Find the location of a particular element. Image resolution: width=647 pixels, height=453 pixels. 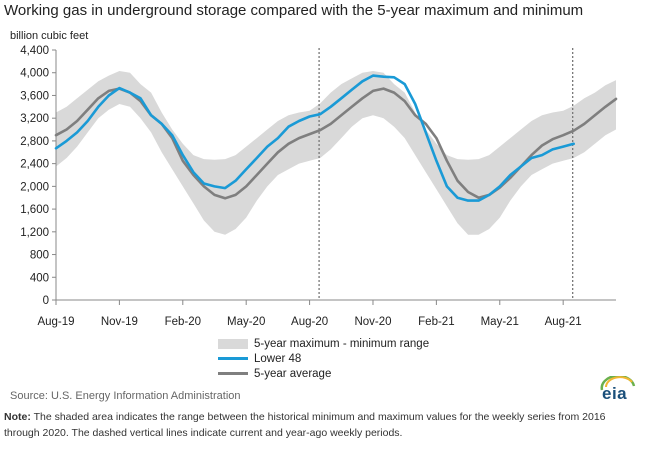

y-tick-label: 0 is located at coordinates (46, 301).